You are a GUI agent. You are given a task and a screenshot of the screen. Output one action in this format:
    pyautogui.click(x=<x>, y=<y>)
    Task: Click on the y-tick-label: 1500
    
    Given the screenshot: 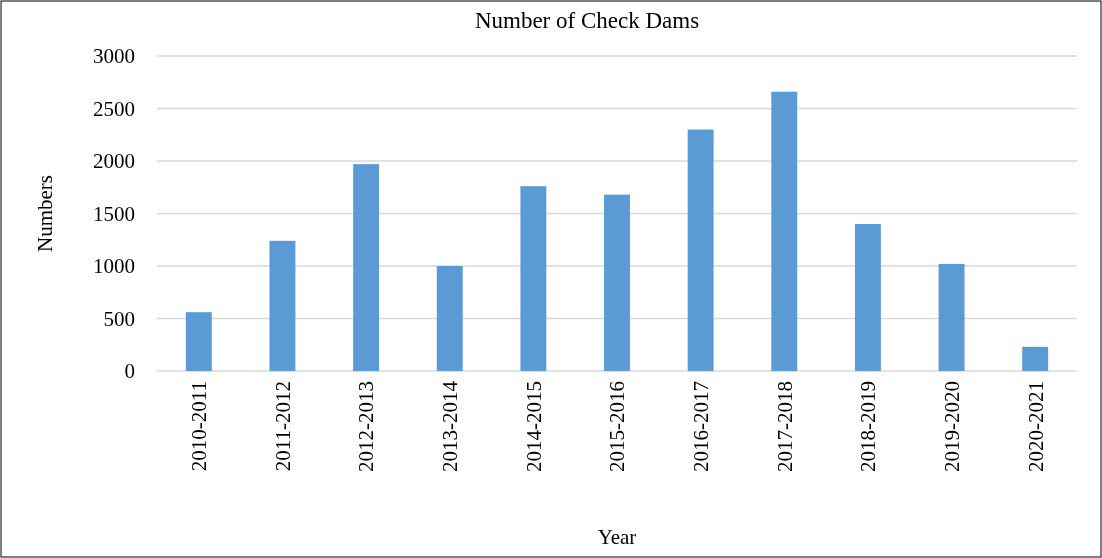 What is the action you would take?
    pyautogui.click(x=114, y=213)
    